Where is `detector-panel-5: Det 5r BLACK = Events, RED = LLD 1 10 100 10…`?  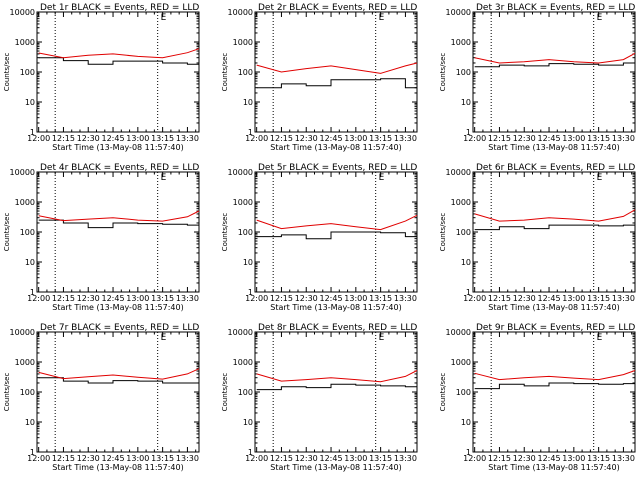
detector-panel-5: Det 5r BLACK = Events, RED = LLD 1 10 100 10… is located at coordinates (319, 237).